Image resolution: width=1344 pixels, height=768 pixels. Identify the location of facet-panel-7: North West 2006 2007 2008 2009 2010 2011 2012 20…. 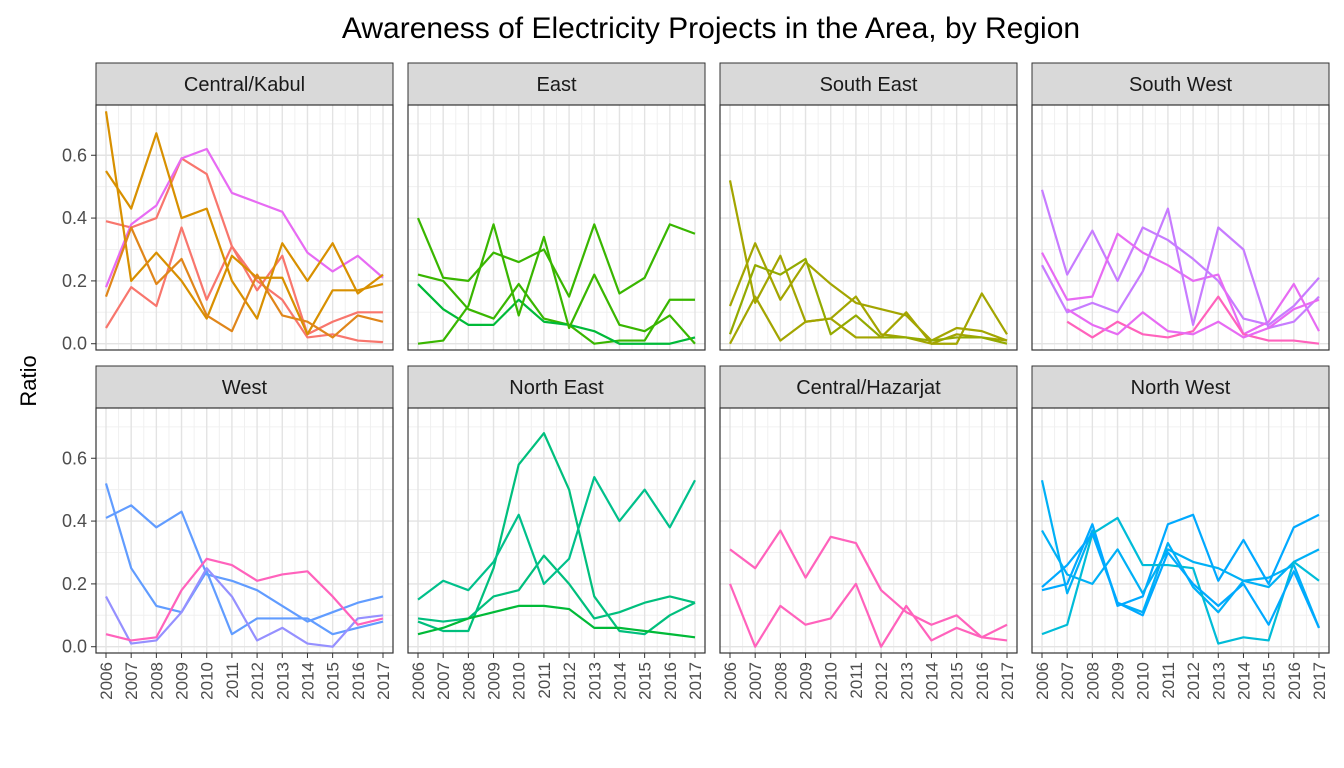
(1180, 532).